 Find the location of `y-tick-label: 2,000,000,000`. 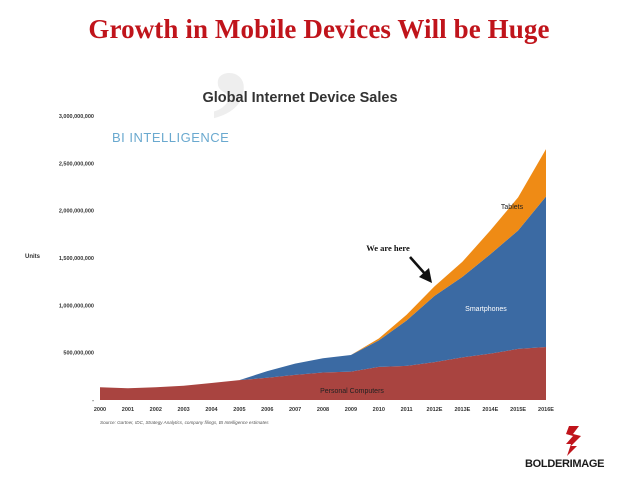

y-tick-label: 2,000,000,000 is located at coordinates (76, 212).